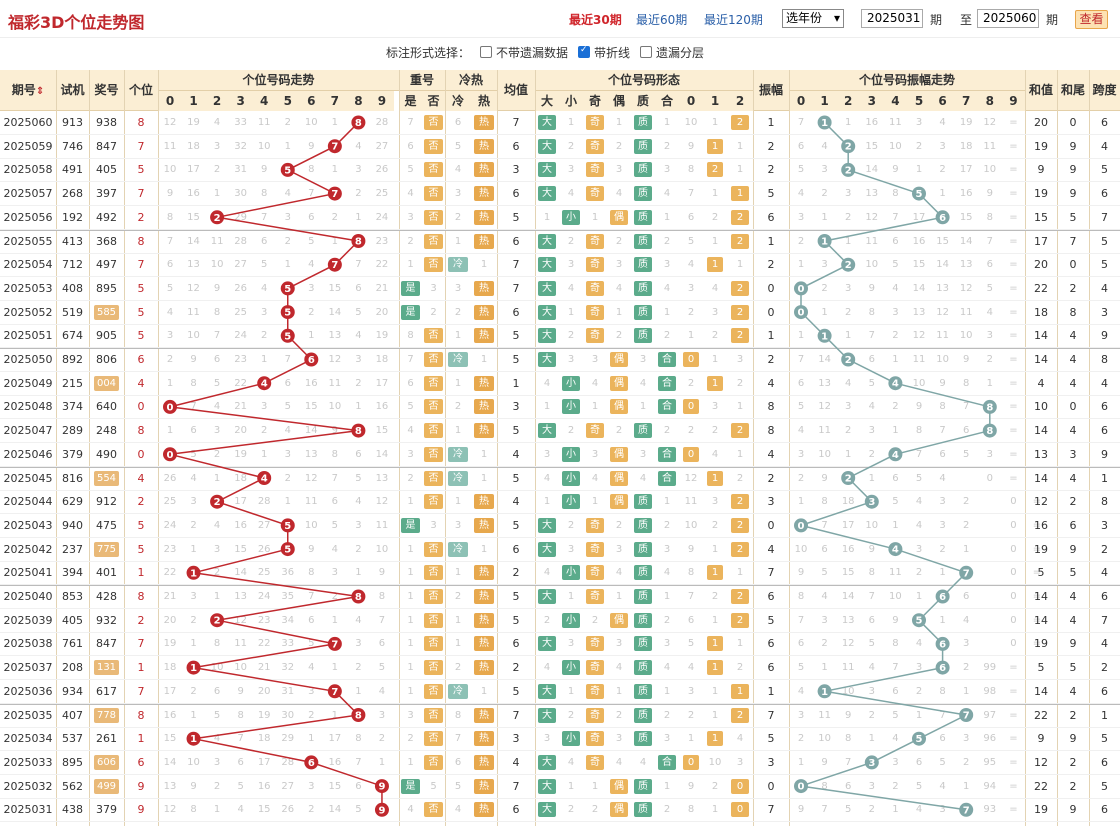  What do you see at coordinates (486, 52) in the screenshot?
I see `no-missing-data-checkbox` at bounding box center [486, 52].